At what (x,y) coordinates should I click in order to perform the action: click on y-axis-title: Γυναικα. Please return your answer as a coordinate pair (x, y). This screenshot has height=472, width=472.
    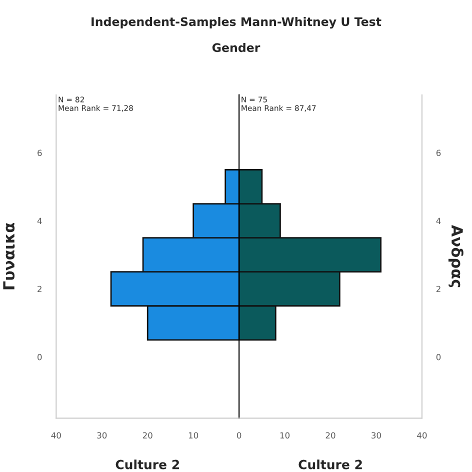
    Looking at the image, I should click on (9, 256).